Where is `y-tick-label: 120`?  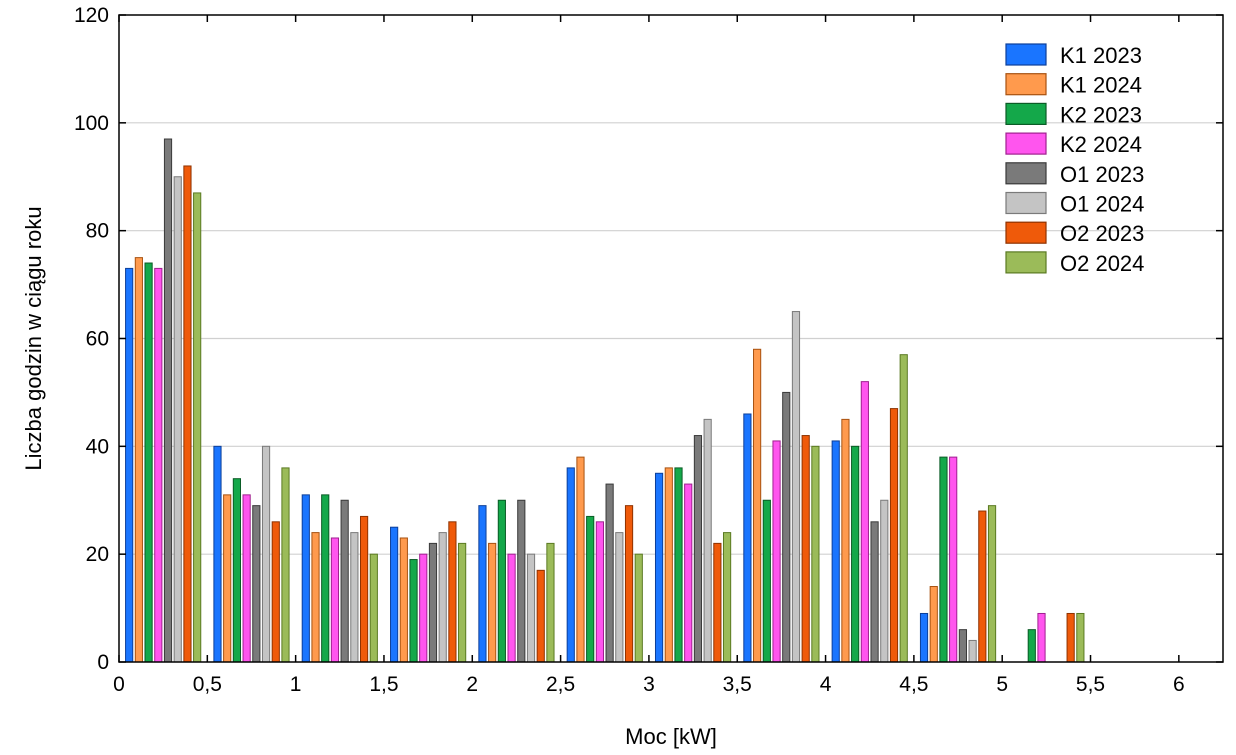 y-tick-label: 120 is located at coordinates (91, 15).